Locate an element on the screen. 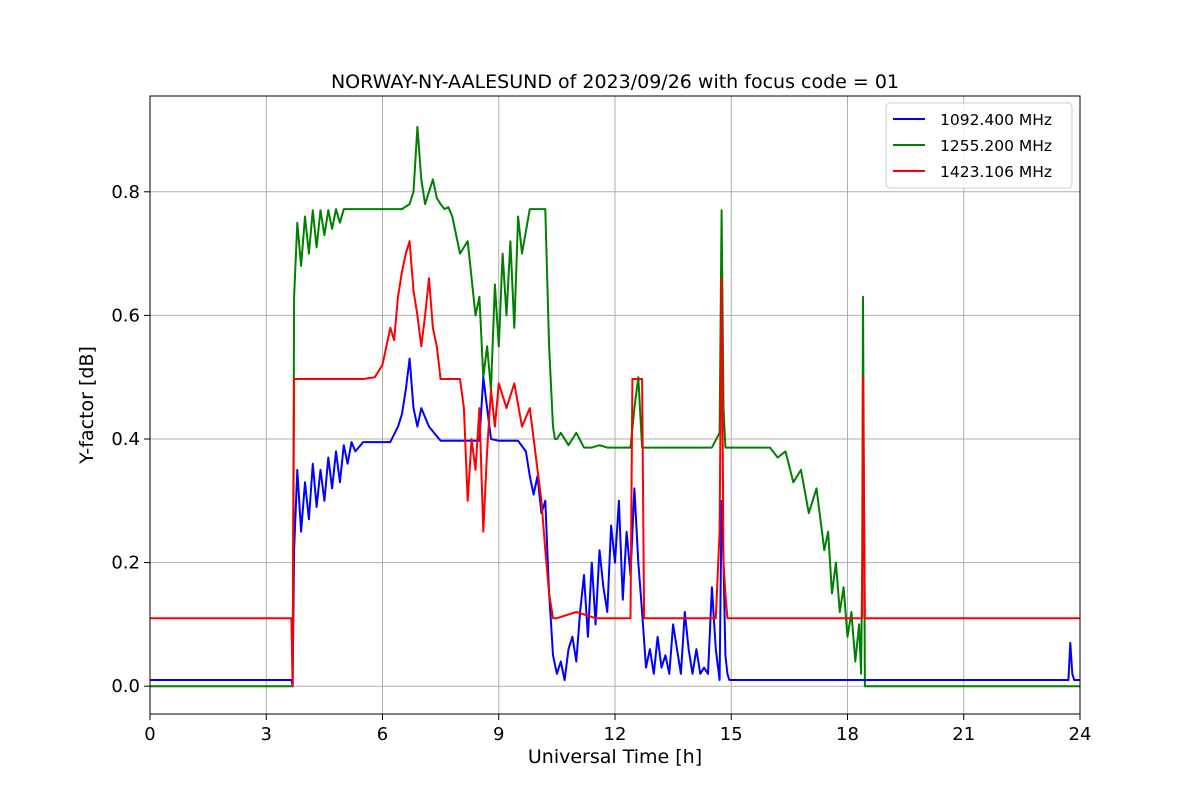 Image resolution: width=1200 pixels, height=800 pixels. legend: 1092.400 MHz 1255.200 MHz 1423.106 MHz is located at coordinates (979, 145).